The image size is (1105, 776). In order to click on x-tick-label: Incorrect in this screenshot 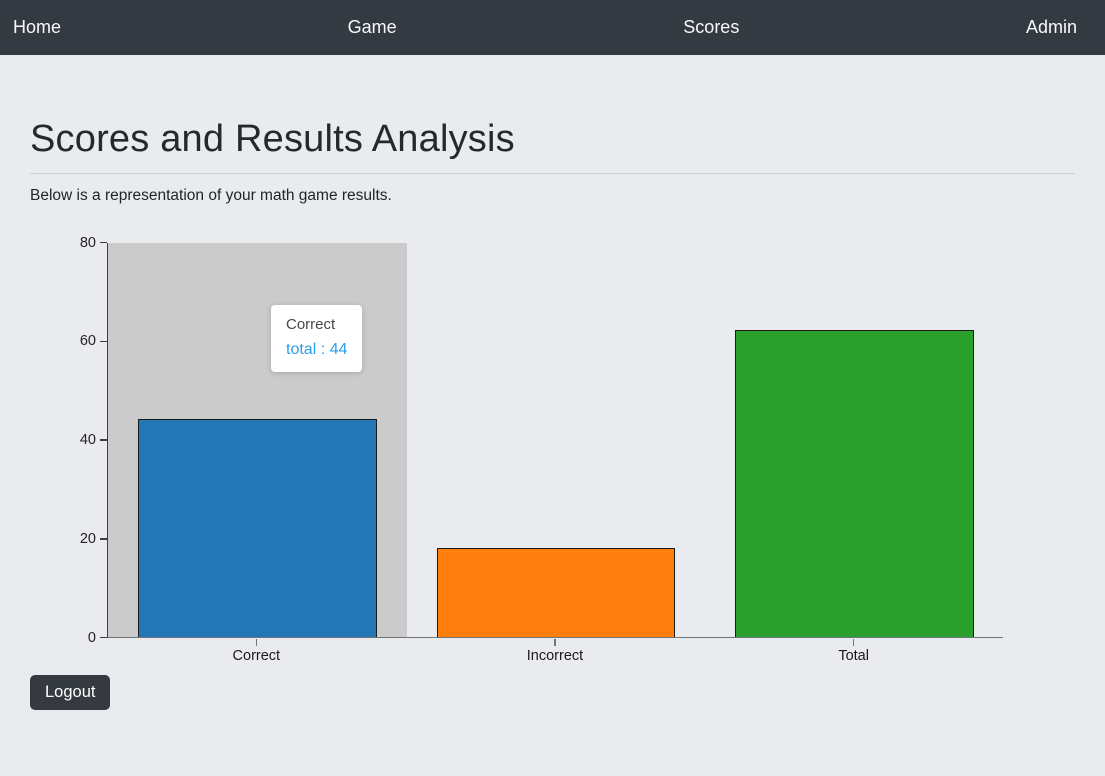, I will do `click(555, 655)`.